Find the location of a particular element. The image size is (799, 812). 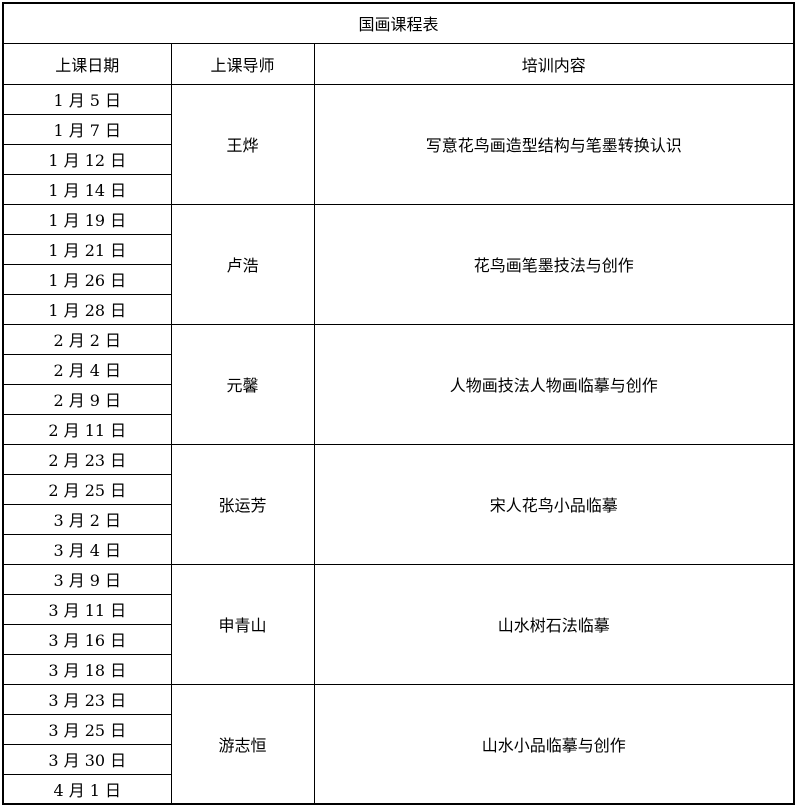

date-cell: 1 月 21 日 is located at coordinates (87, 249).